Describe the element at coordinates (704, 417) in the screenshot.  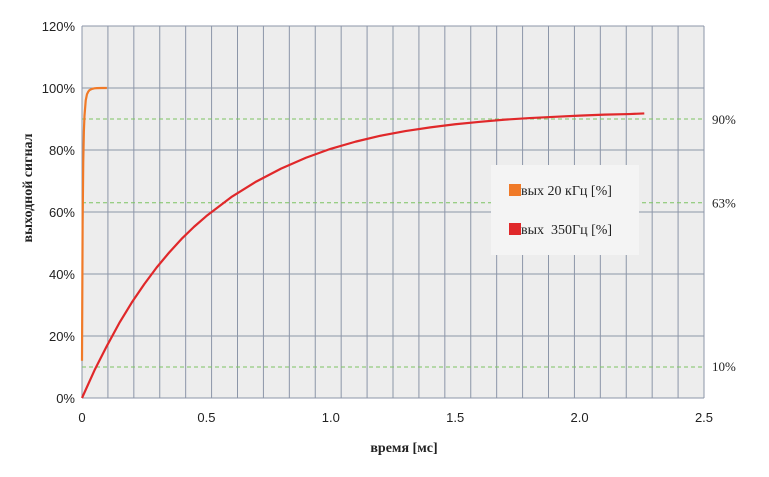
I see `x-tick-label: 2.5` at that location.